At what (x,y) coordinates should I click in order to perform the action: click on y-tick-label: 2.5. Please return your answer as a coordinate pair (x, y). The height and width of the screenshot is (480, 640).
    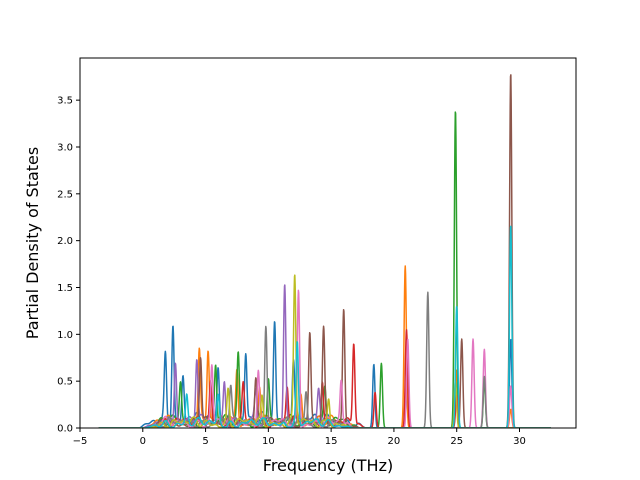
    Looking at the image, I should click on (65, 194).